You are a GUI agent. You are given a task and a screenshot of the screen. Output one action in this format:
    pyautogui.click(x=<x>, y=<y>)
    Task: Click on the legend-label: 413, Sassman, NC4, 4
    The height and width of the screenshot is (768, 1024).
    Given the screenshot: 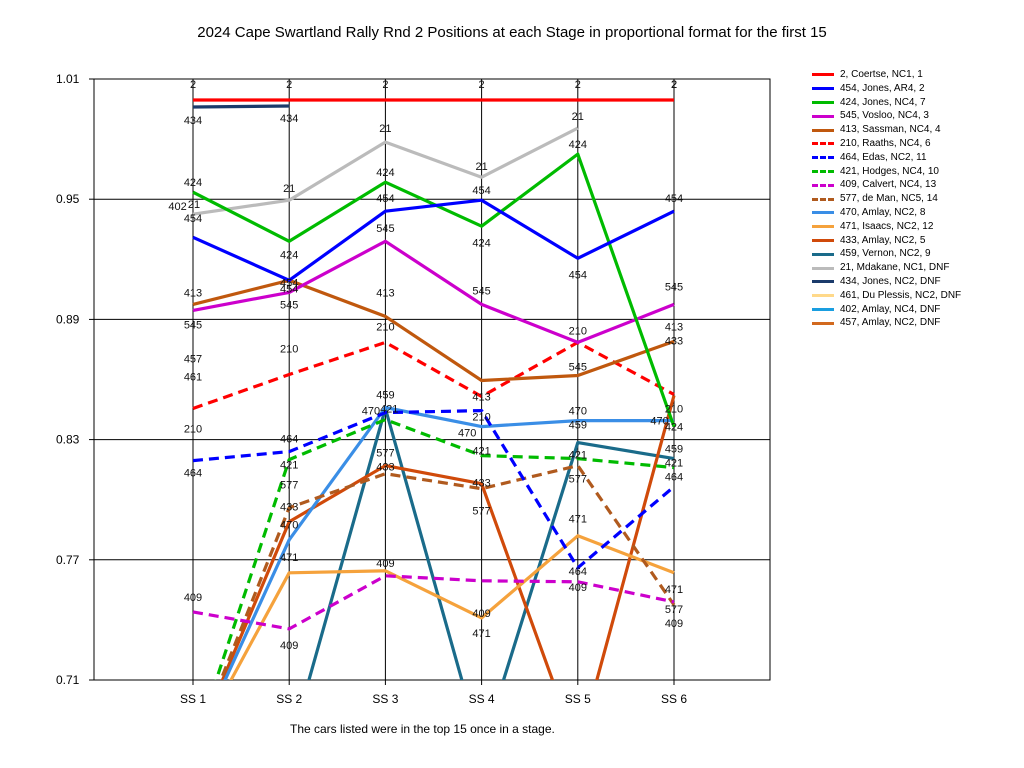 What is the action you would take?
    pyautogui.click(x=890, y=130)
    